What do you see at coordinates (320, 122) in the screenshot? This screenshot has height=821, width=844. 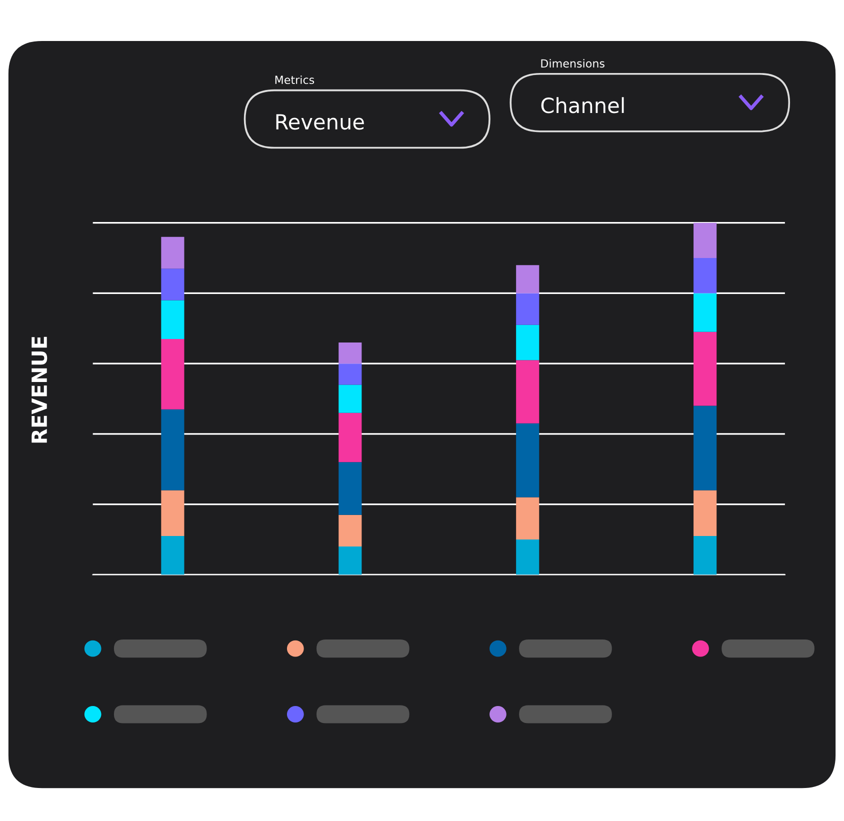 I see `text: Revenue` at bounding box center [320, 122].